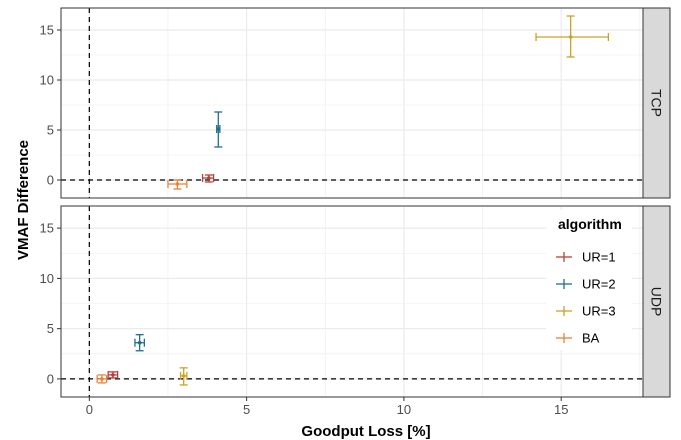 The width and height of the screenshot is (681, 440). Describe the element at coordinates (561, 409) in the screenshot. I see `x-tick-label: 15` at that location.